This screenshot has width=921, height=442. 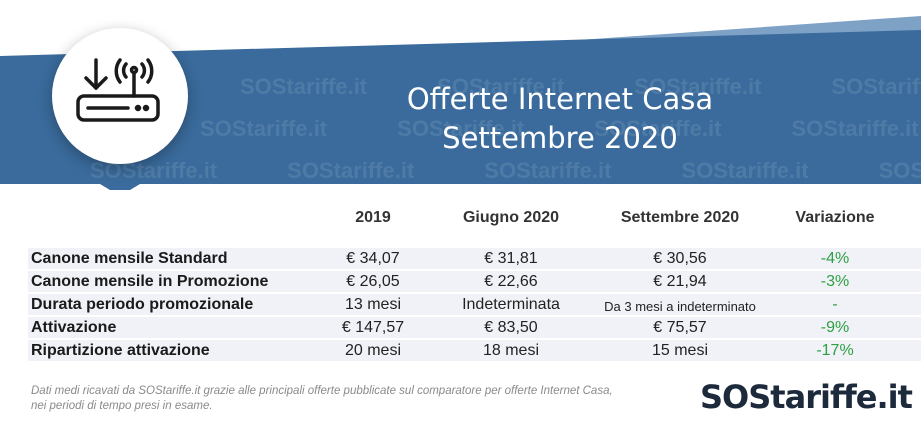 I want to click on cell-giugno: € 83,50, so click(x=511, y=327).